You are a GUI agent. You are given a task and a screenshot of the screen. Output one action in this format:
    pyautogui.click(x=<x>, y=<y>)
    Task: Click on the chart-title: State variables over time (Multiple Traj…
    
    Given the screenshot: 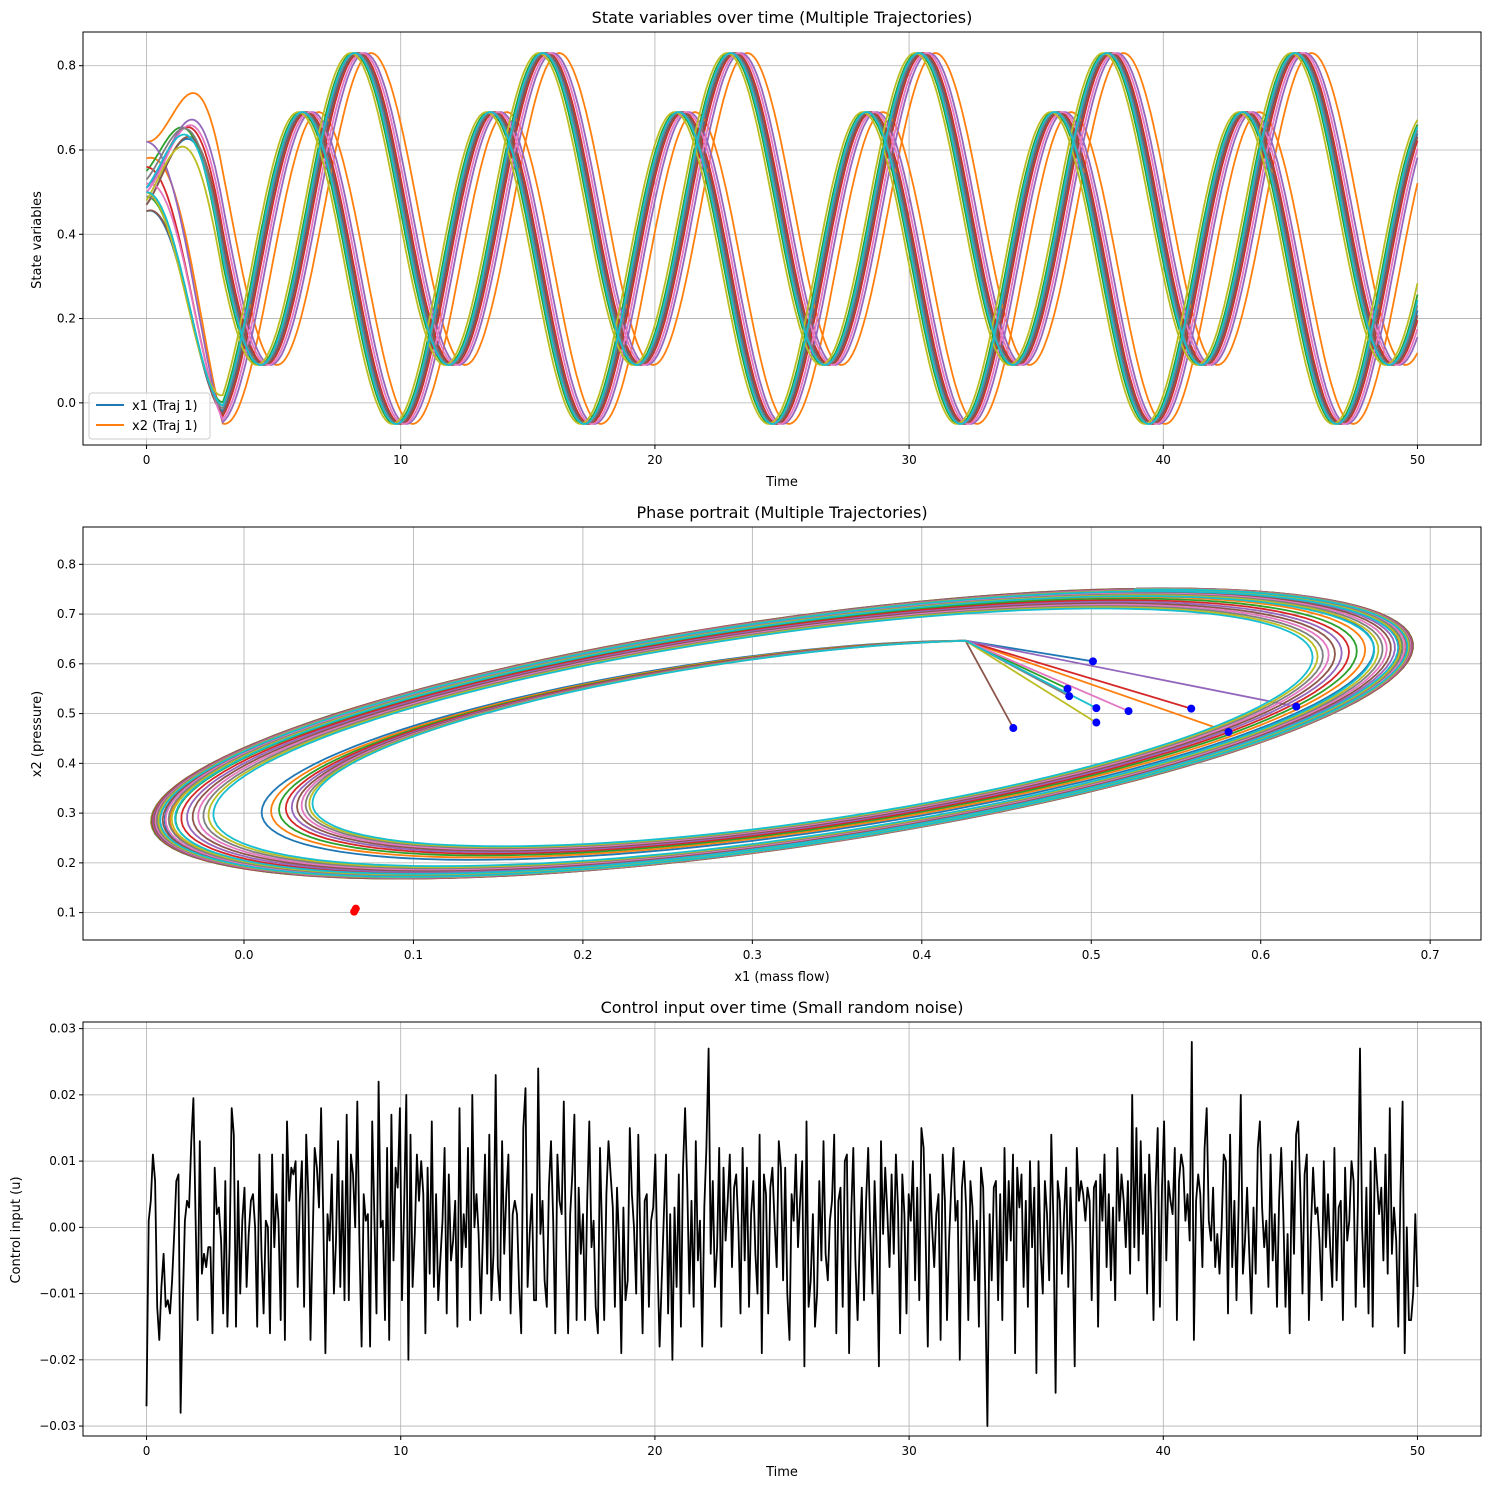 What is the action you would take?
    pyautogui.click(x=782, y=17)
    